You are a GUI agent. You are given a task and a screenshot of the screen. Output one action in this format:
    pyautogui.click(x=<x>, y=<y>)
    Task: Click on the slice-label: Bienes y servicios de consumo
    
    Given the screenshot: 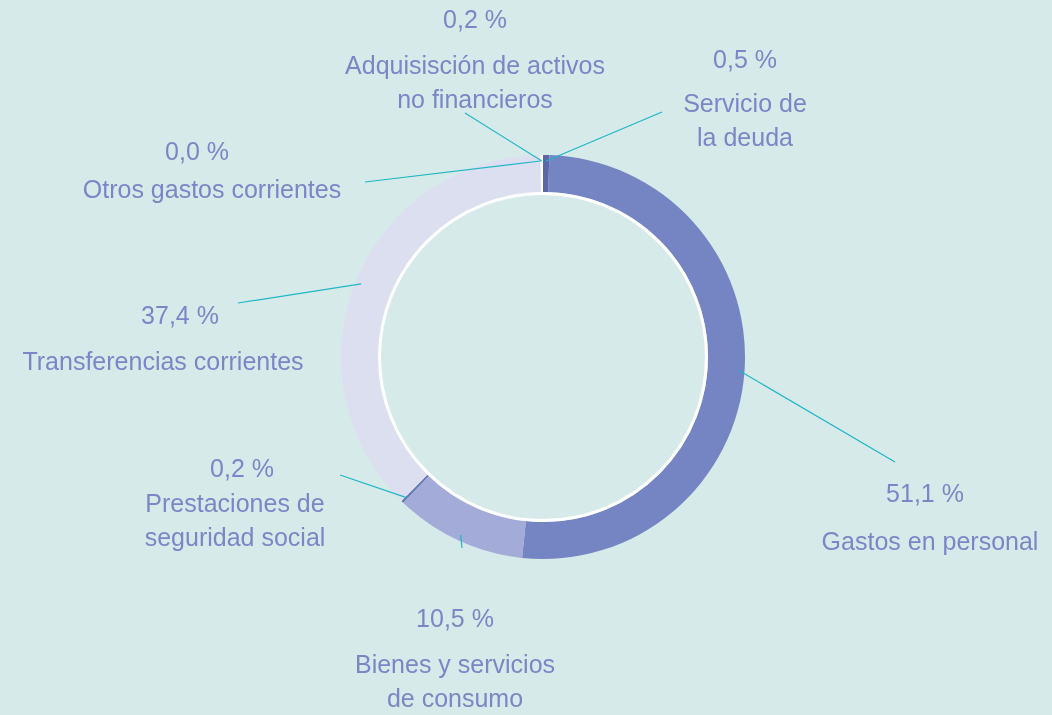 What is the action you would take?
    pyautogui.click(x=455, y=681)
    